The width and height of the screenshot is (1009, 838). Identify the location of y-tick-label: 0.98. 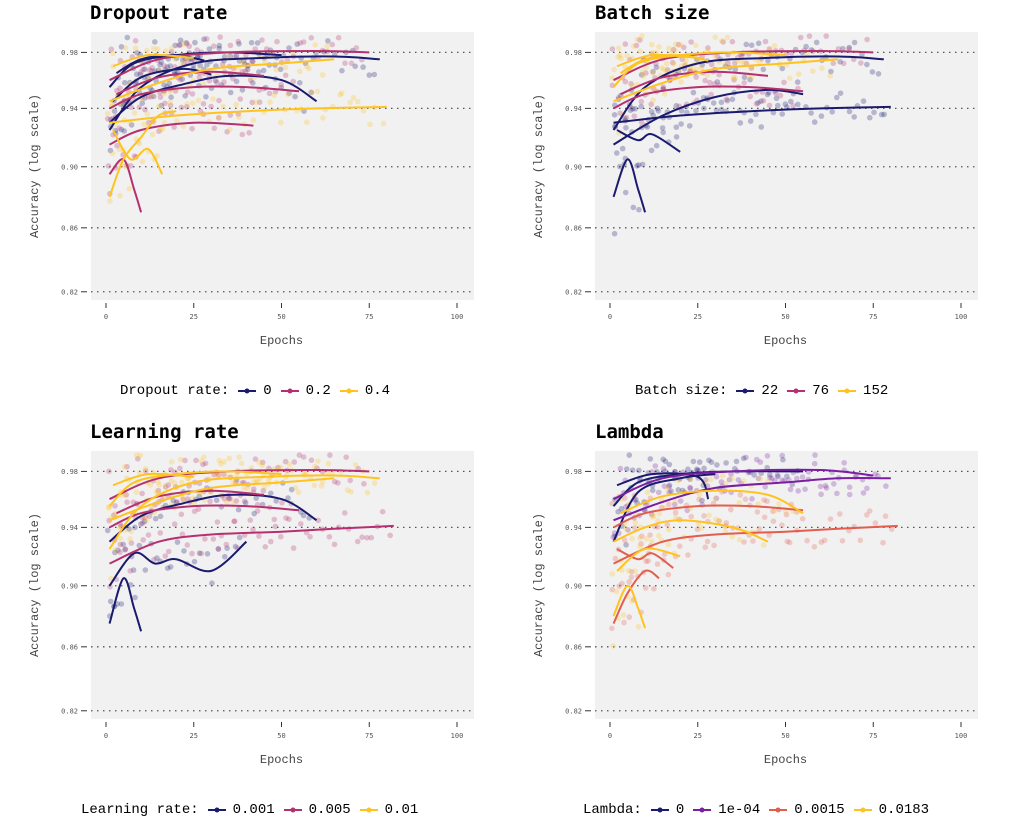
(573, 53).